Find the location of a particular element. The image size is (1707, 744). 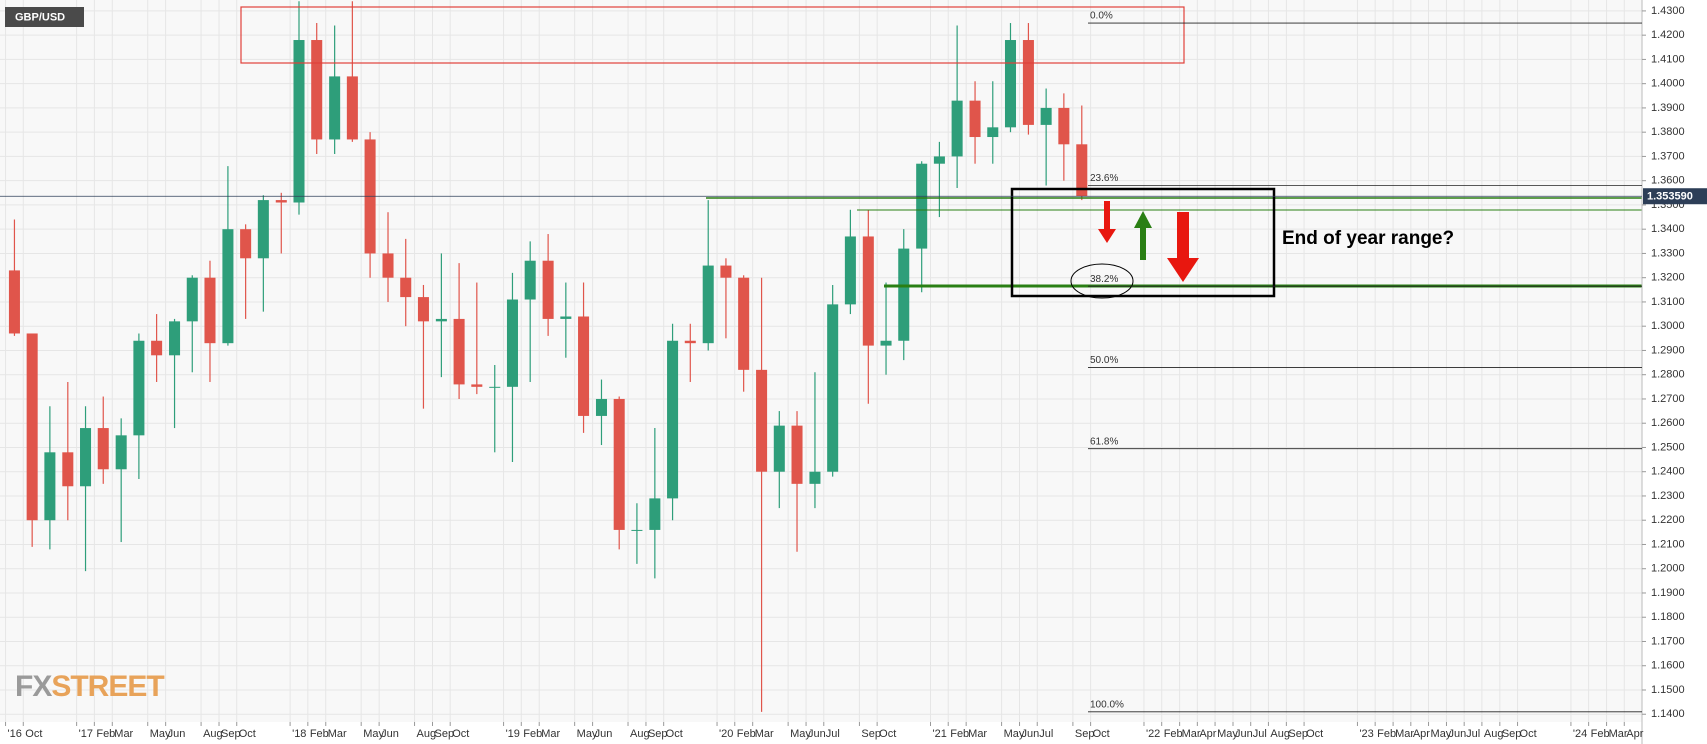

annotation: End of year range? is located at coordinates (1368, 238).